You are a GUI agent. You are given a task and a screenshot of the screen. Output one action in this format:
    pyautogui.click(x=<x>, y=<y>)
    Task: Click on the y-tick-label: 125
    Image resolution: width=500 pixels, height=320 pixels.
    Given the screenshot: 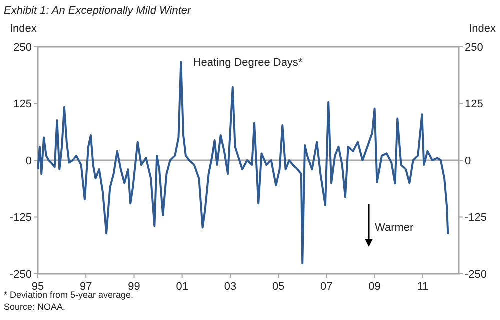 What is the action you would take?
    pyautogui.click(x=23, y=104)
    